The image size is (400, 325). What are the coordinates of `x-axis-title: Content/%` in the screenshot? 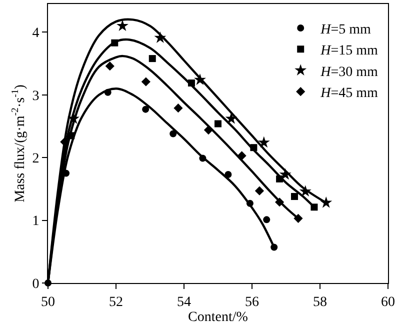 It's located at (218, 317).